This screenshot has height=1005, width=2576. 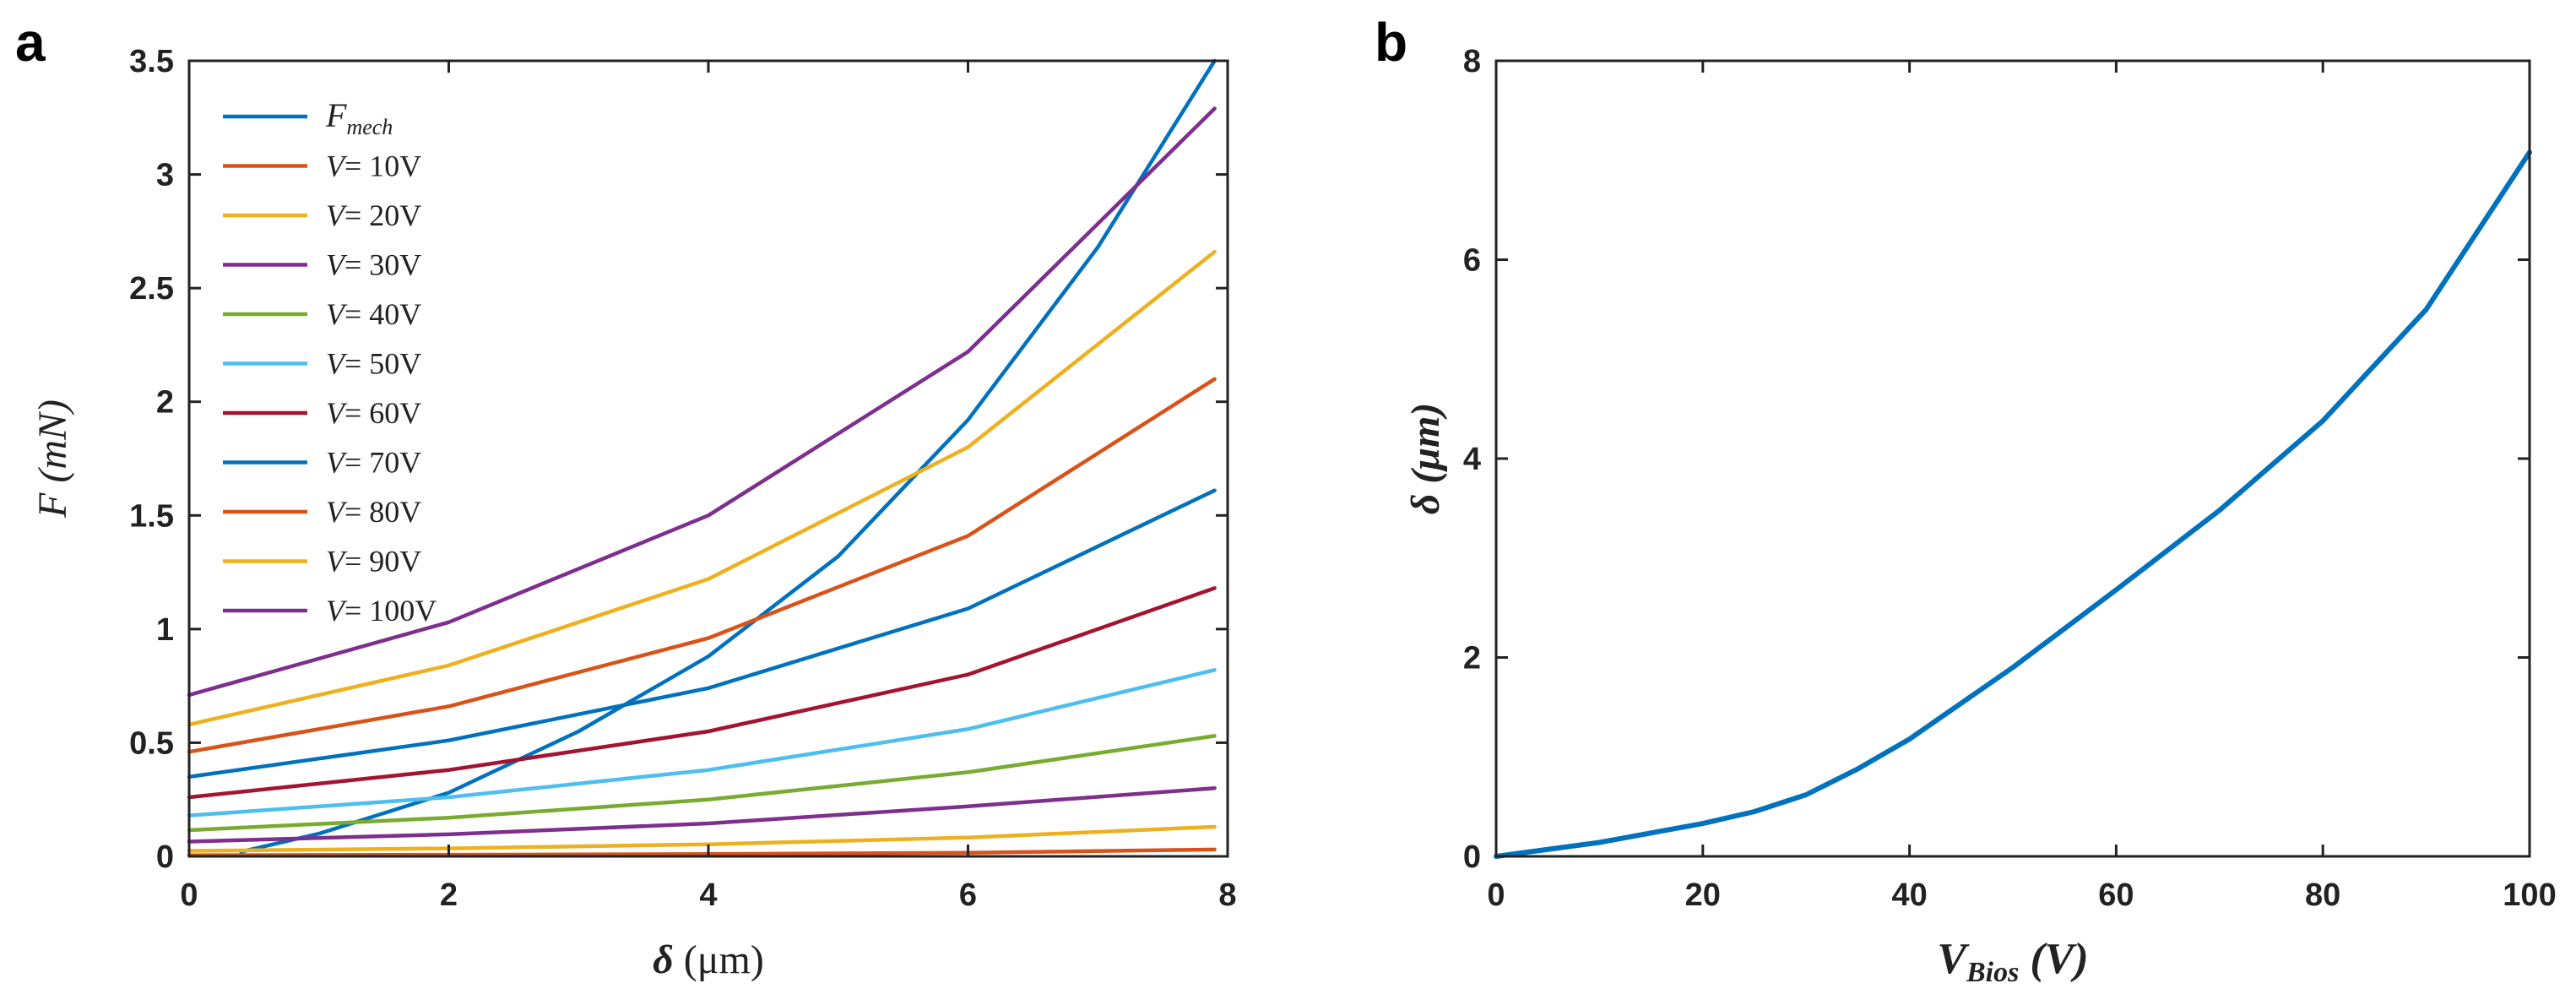 I want to click on panel-a-letter: a, so click(x=30, y=42).